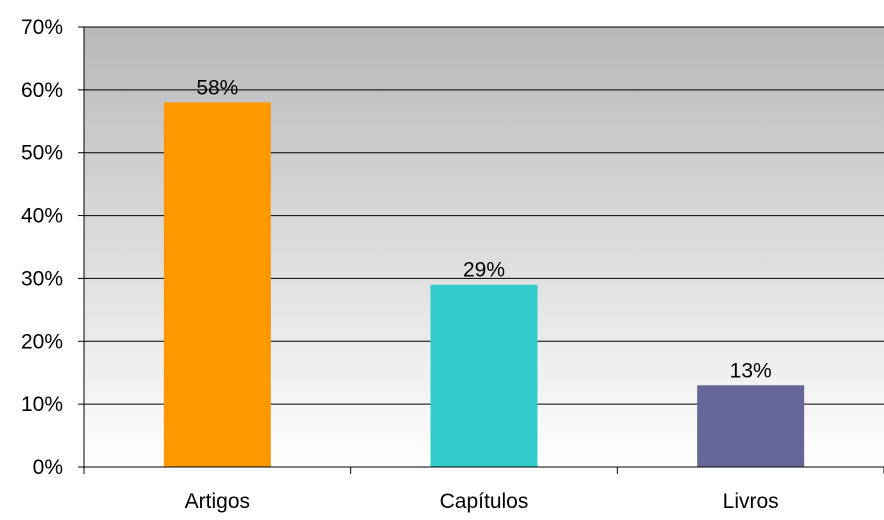  I want to click on y-tick-label: 30%, so click(42, 278).